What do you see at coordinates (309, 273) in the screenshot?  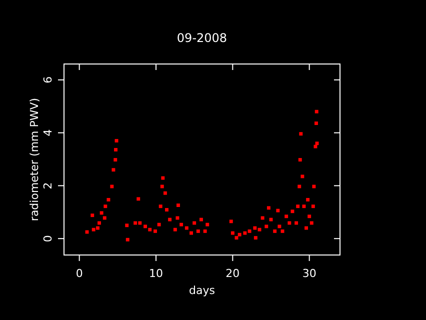 I see `x-tick-label: 30` at bounding box center [309, 273].